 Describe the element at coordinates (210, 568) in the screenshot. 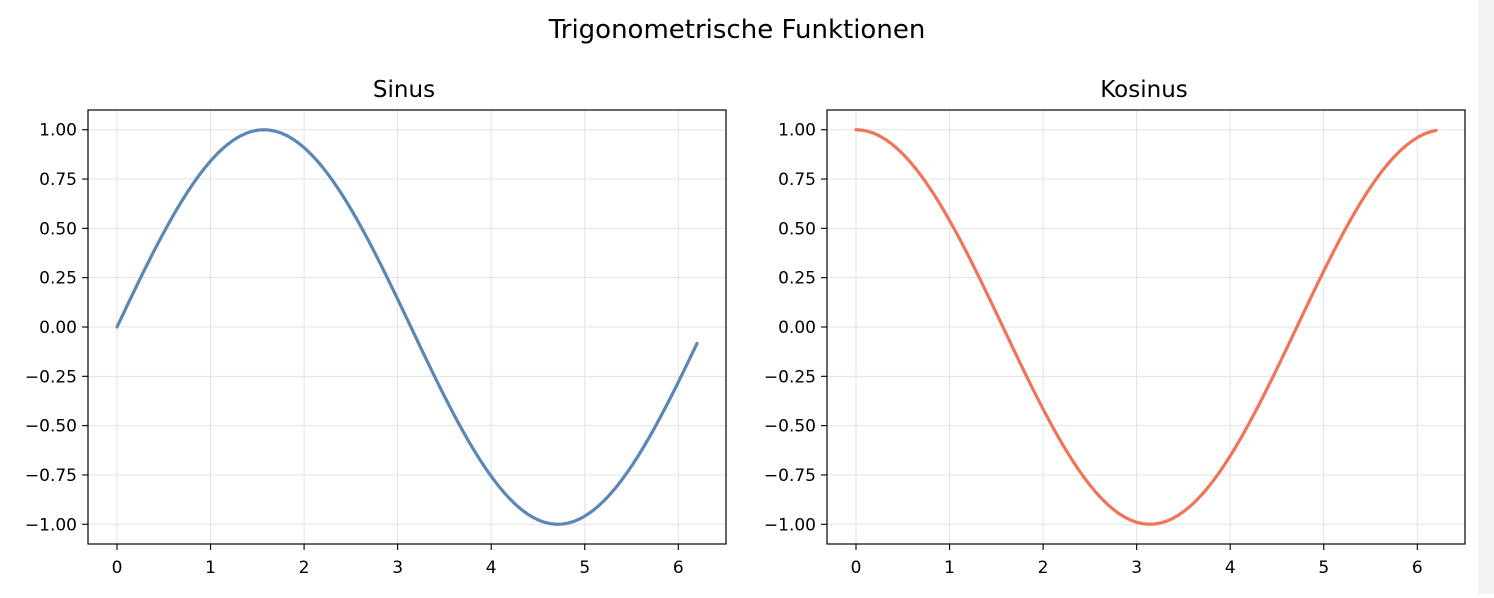

I see `sinus-x-tick-label: 1` at that location.